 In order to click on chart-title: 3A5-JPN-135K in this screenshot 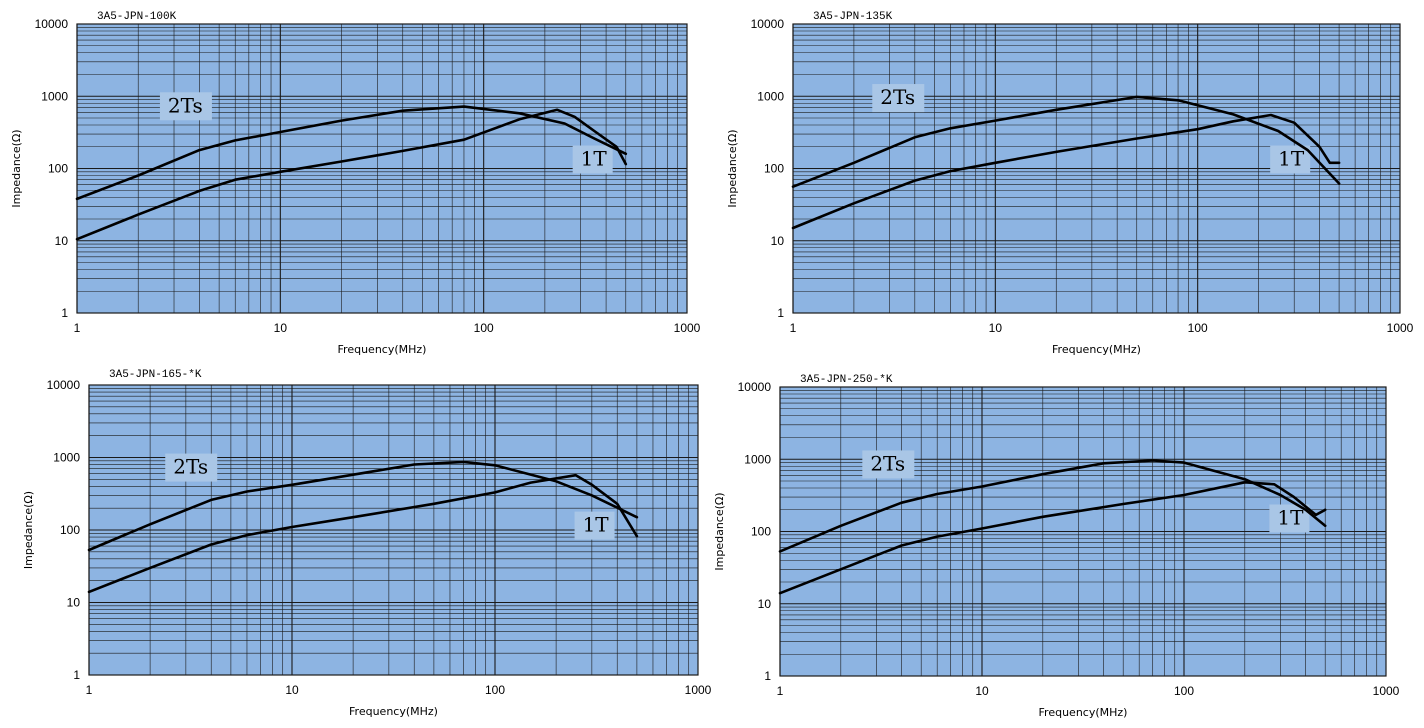, I will do `click(853, 17)`.